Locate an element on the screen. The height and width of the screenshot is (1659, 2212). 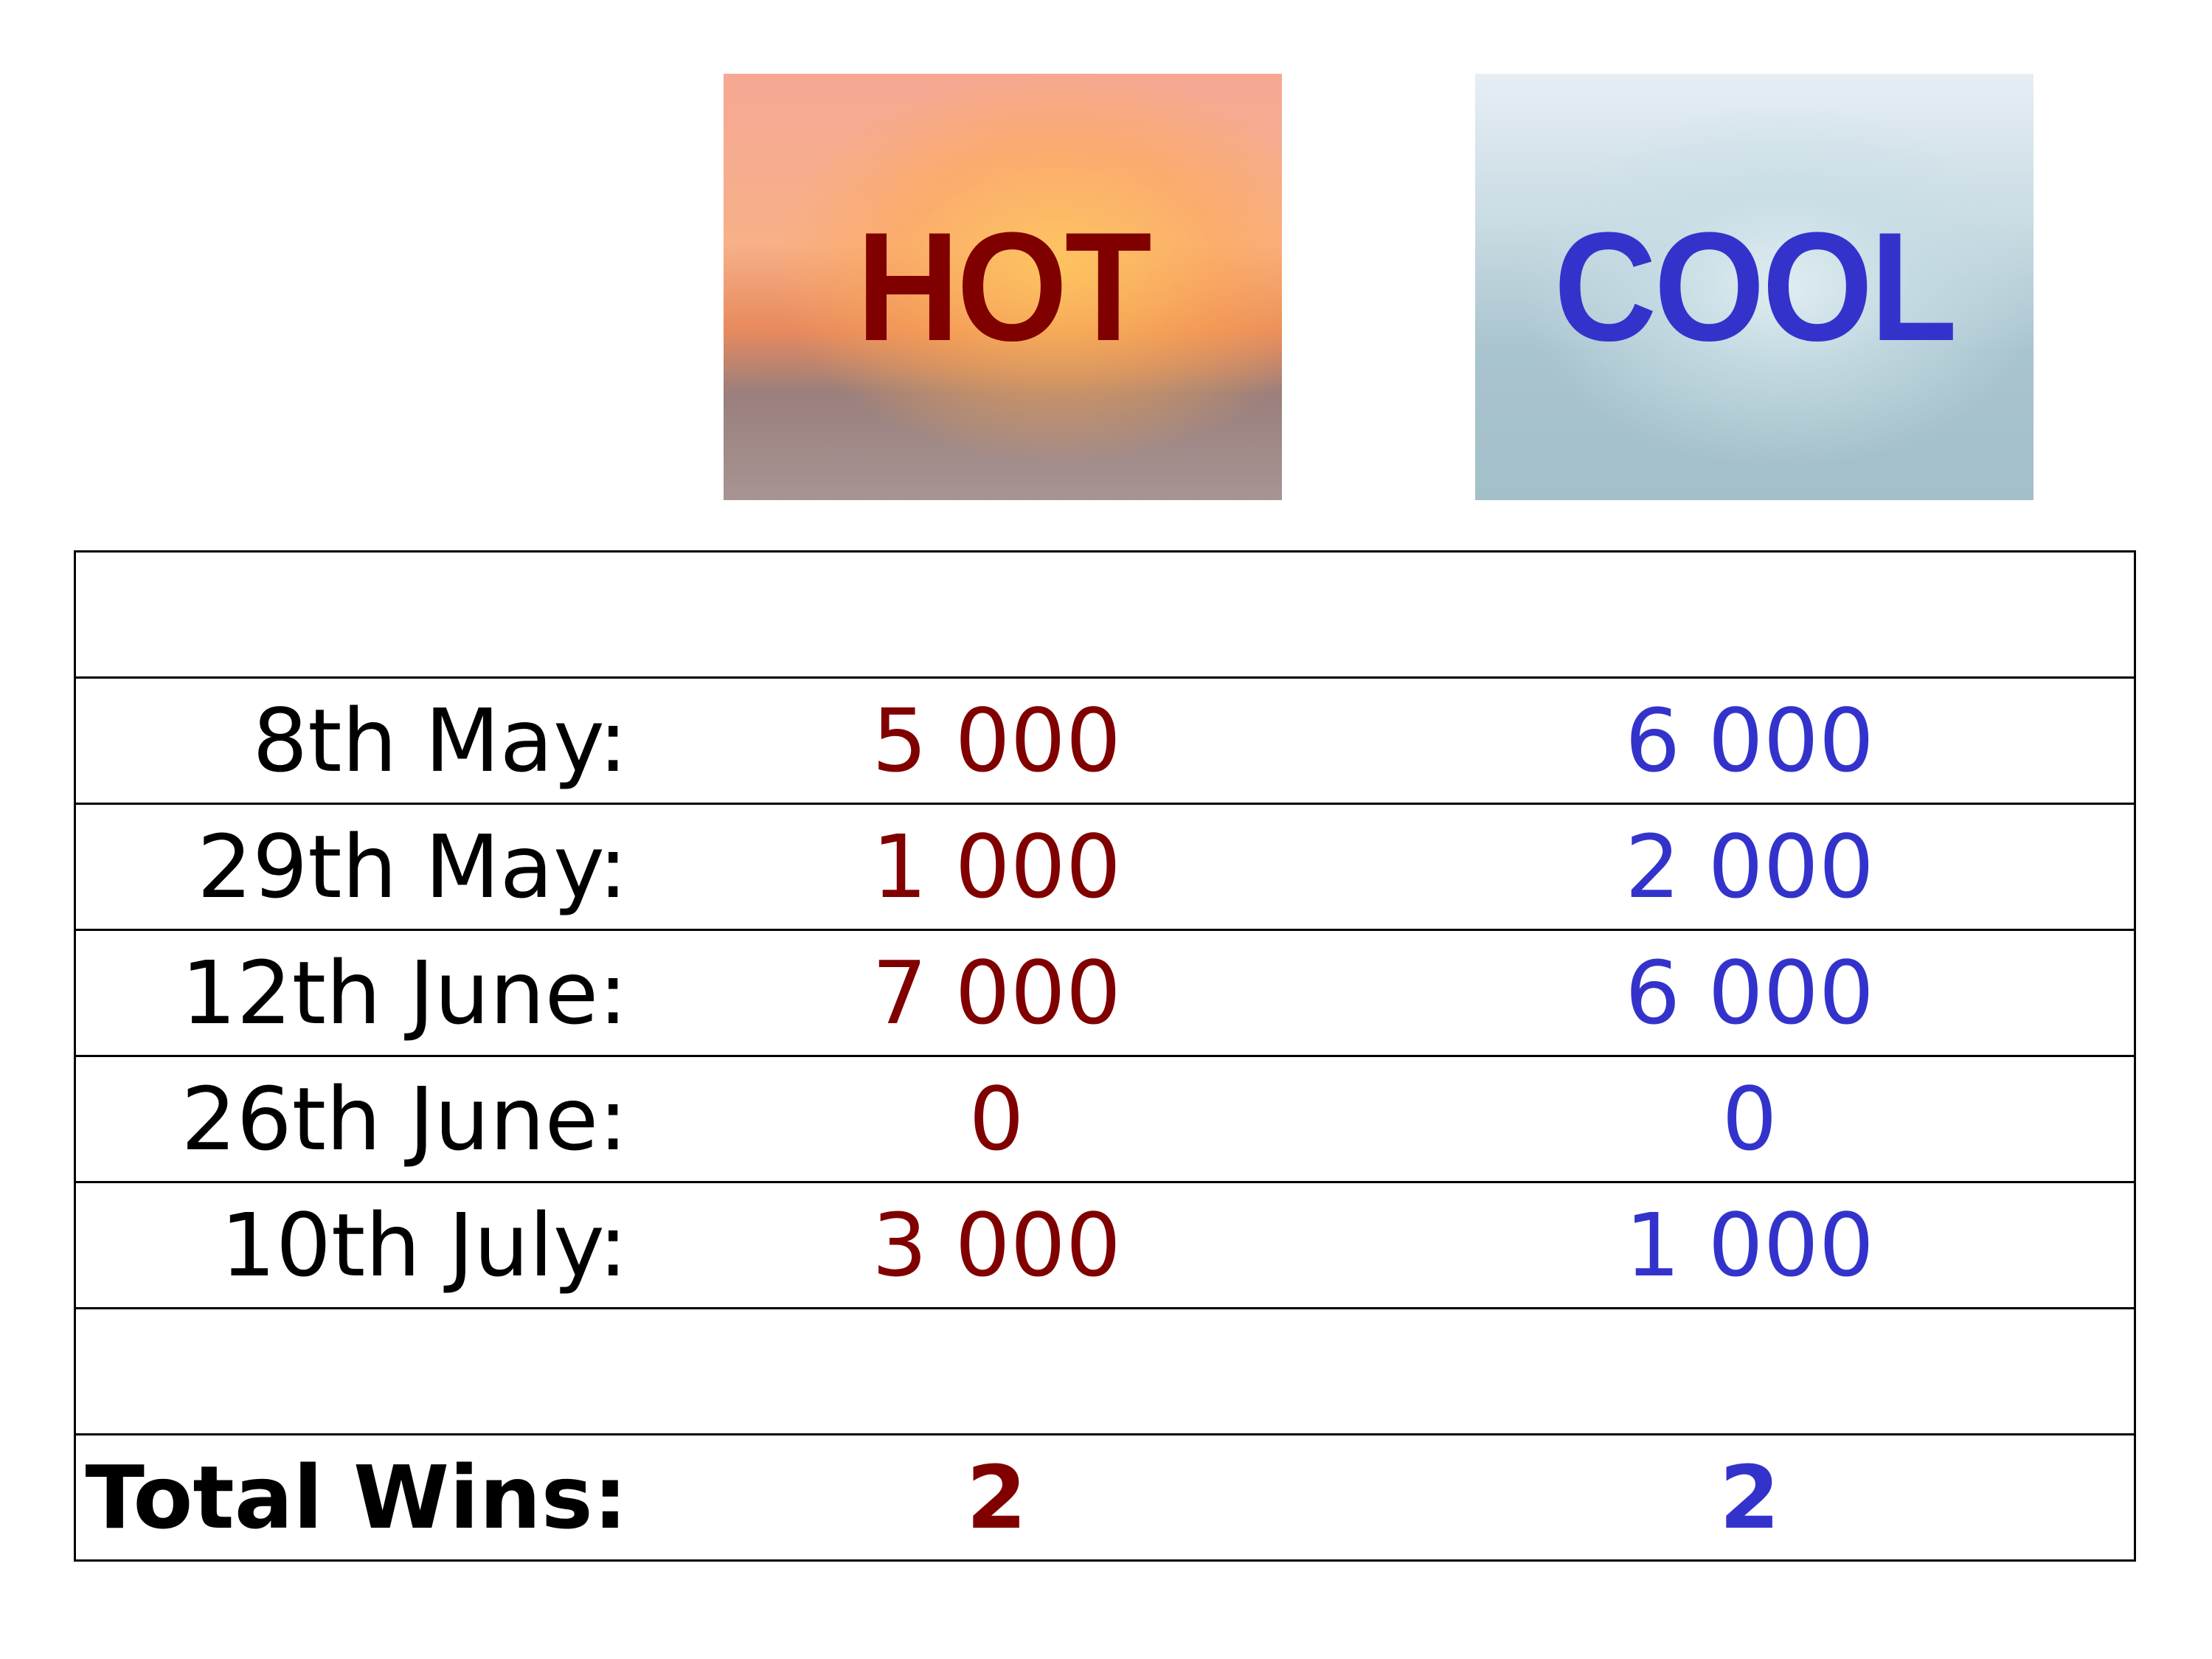
date-label: 10th July: is located at coordinates (351, 1245).